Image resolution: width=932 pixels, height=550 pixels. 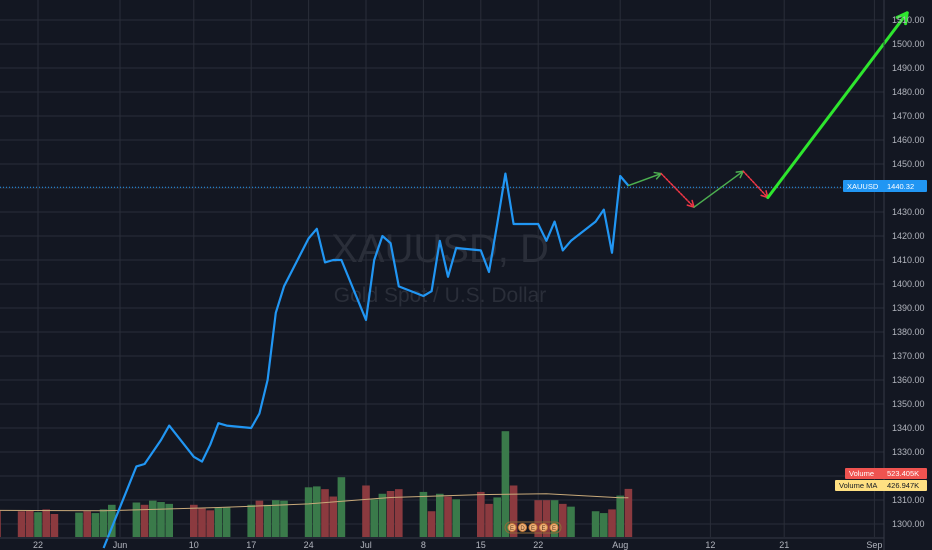 I want to click on x-tick-label: 12, so click(x=710, y=545).